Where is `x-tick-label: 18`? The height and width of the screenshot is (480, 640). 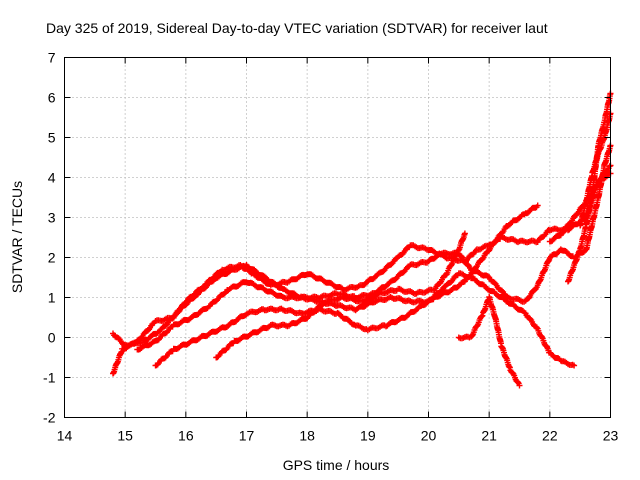
x-tick-label: 18 is located at coordinates (307, 436).